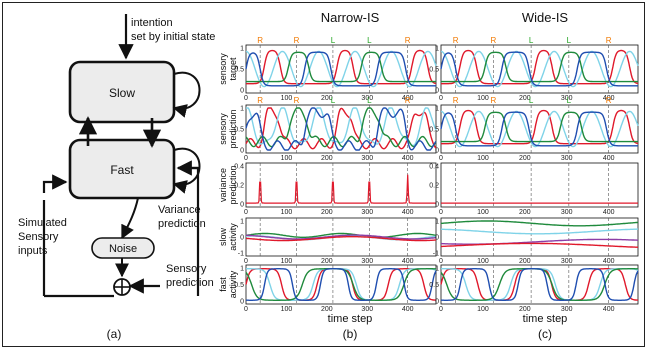  Describe the element at coordinates (186, 269) in the screenshot. I see `sensory-prediction-label-1: Sensory` at that location.